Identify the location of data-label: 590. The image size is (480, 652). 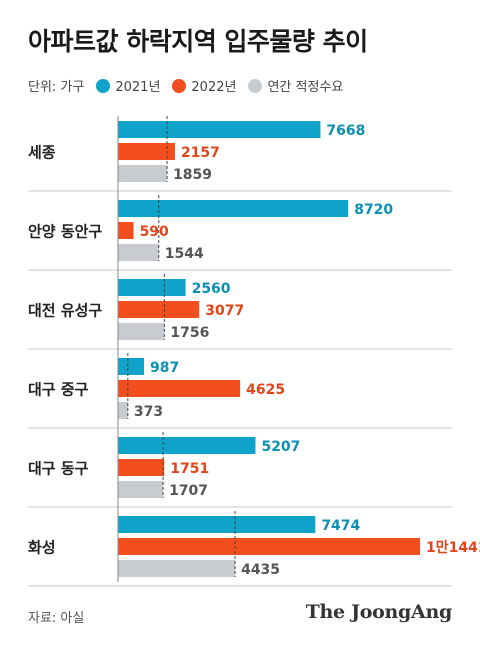
(154, 232).